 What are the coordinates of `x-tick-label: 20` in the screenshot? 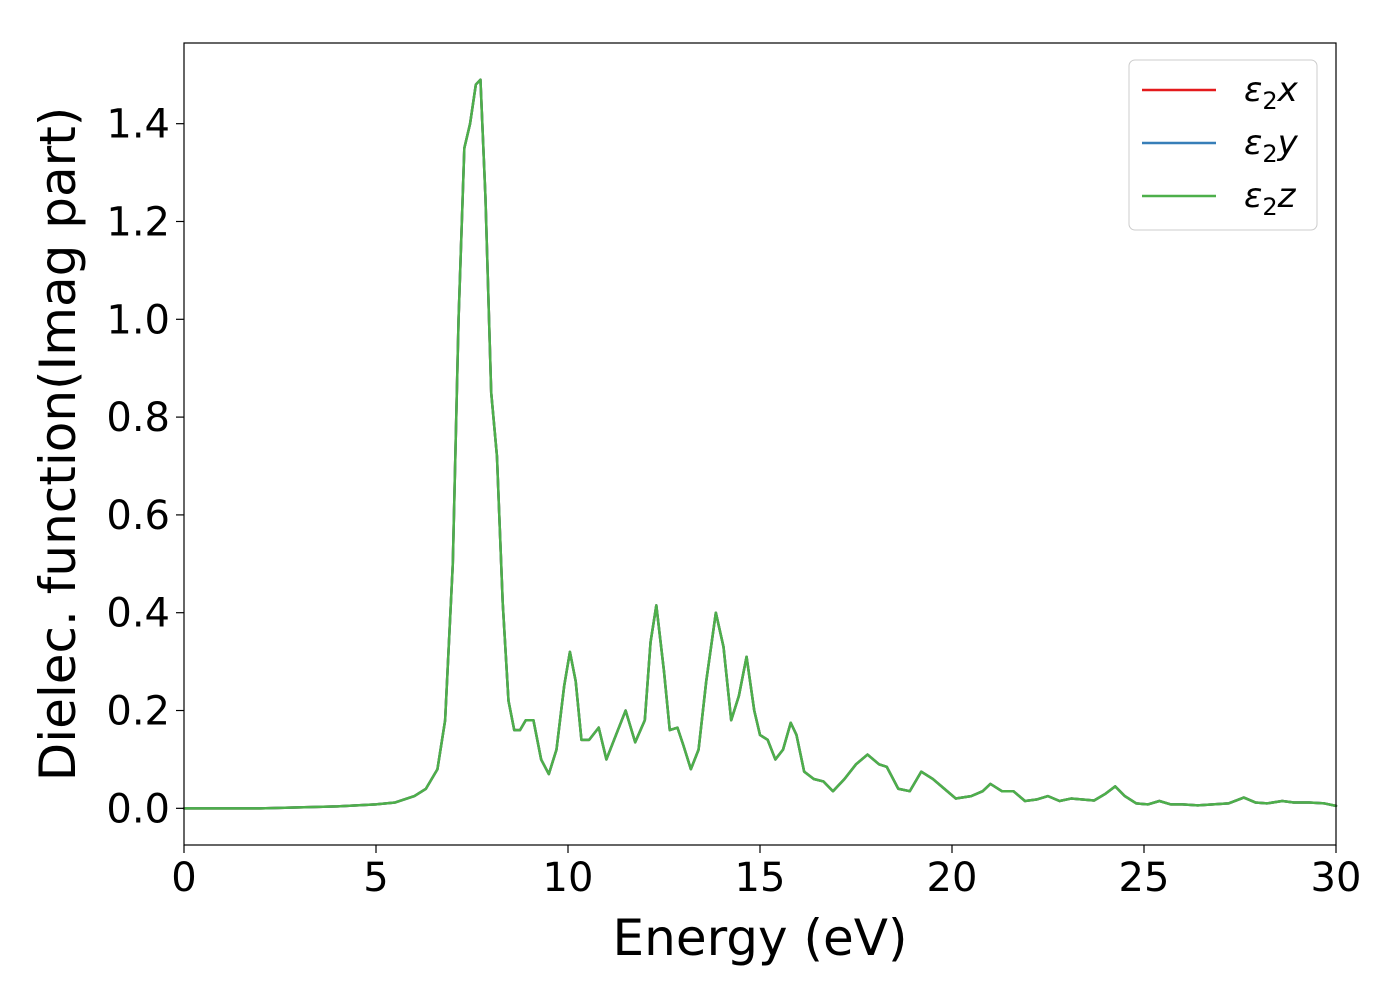 It's located at (952, 878).